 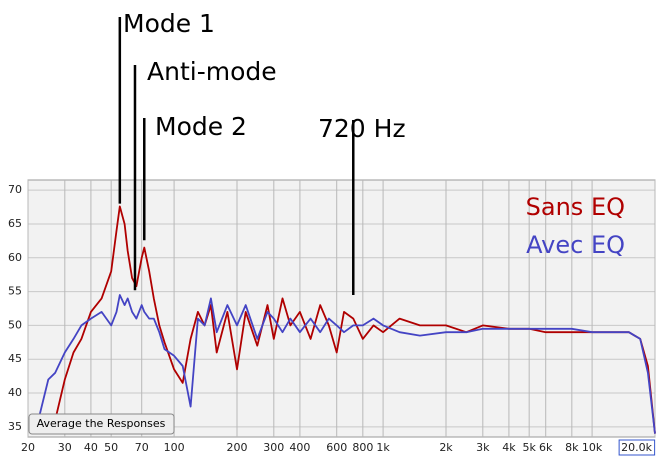 I want to click on x-tick-label: 10k, so click(x=592, y=447).